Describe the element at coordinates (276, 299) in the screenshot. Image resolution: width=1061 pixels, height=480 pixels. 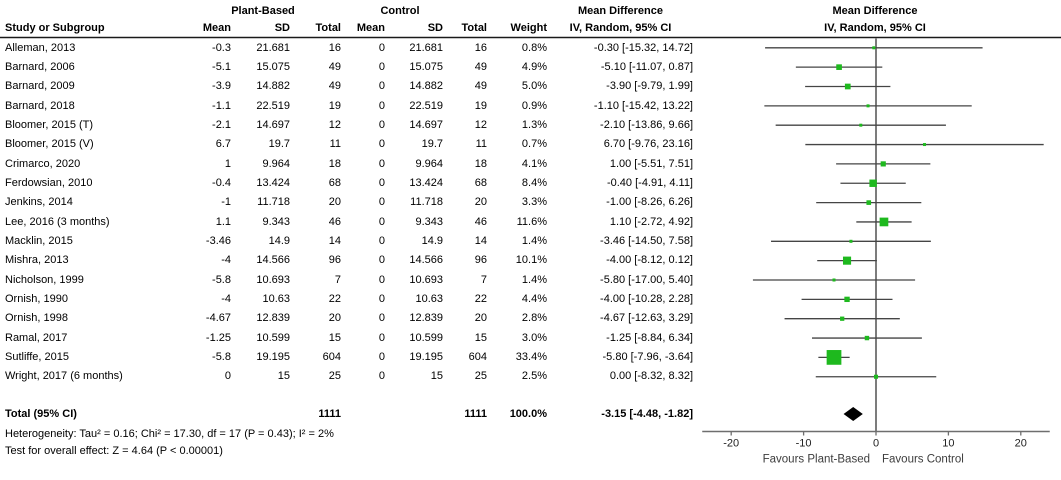
I see `pb-sd: 10.63` at that location.